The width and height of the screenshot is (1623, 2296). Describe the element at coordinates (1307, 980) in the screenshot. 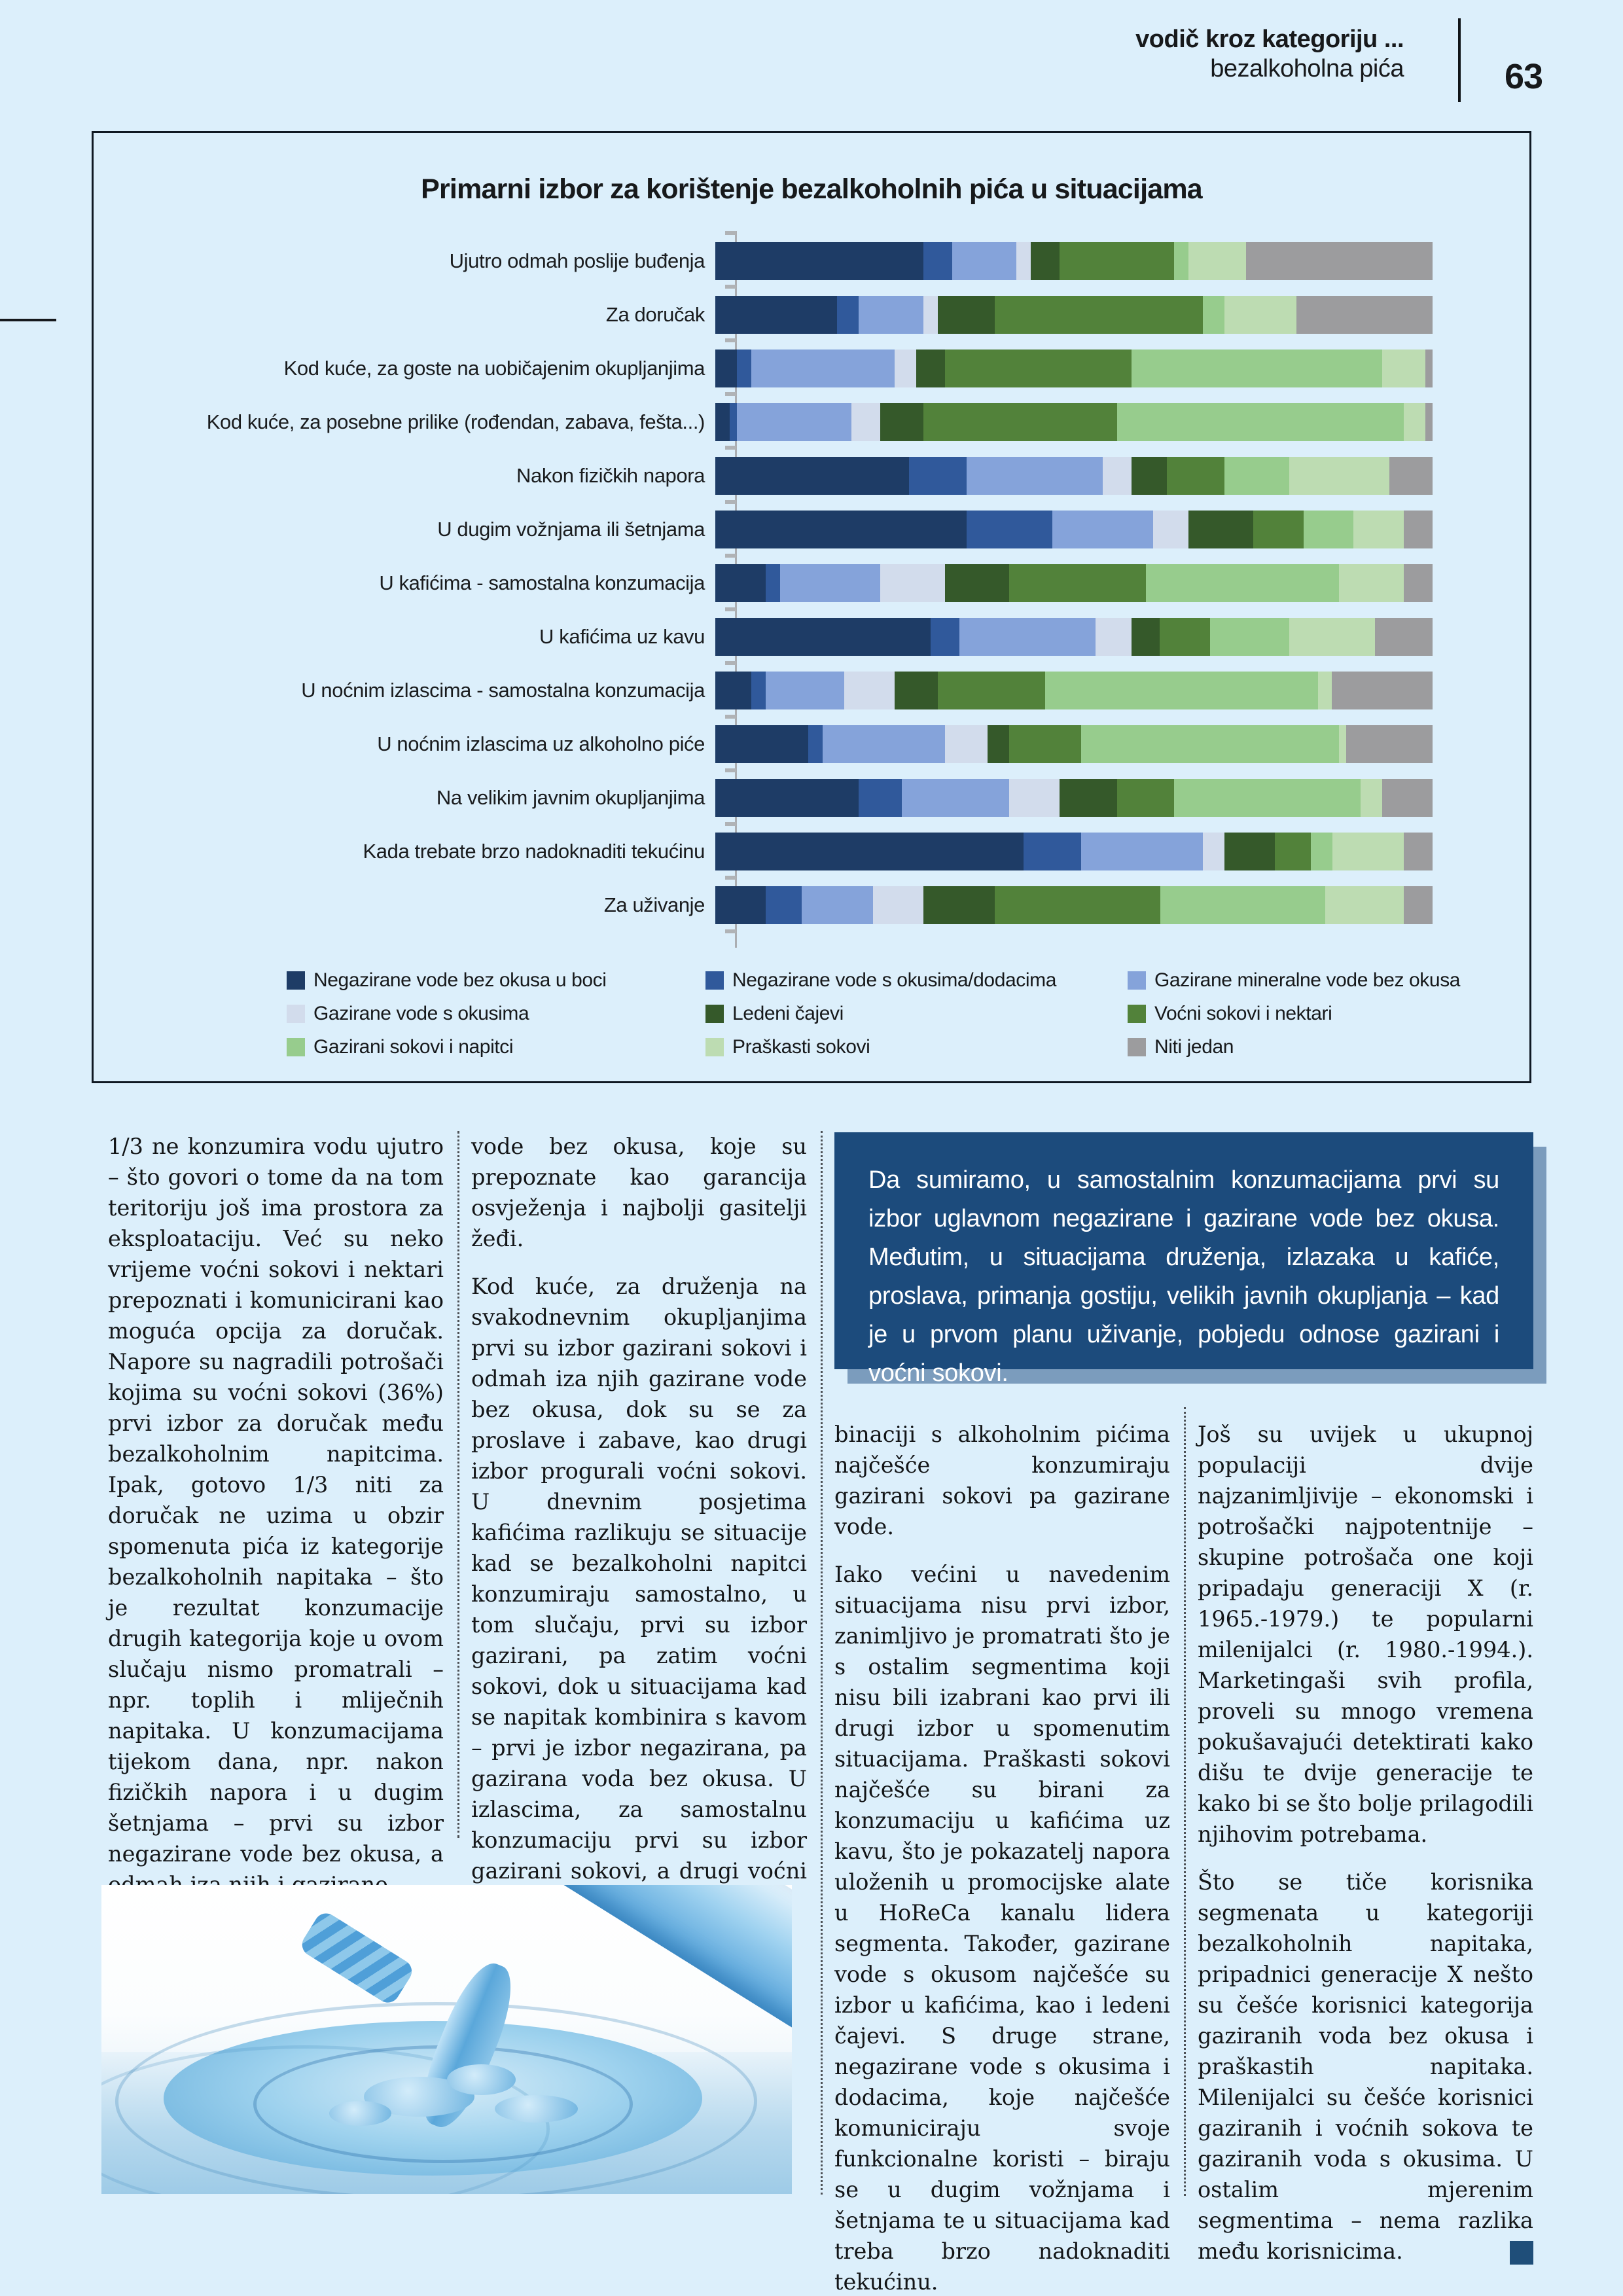

I see `legend-label: Gazirane mineralne vode bez okusa` at that location.